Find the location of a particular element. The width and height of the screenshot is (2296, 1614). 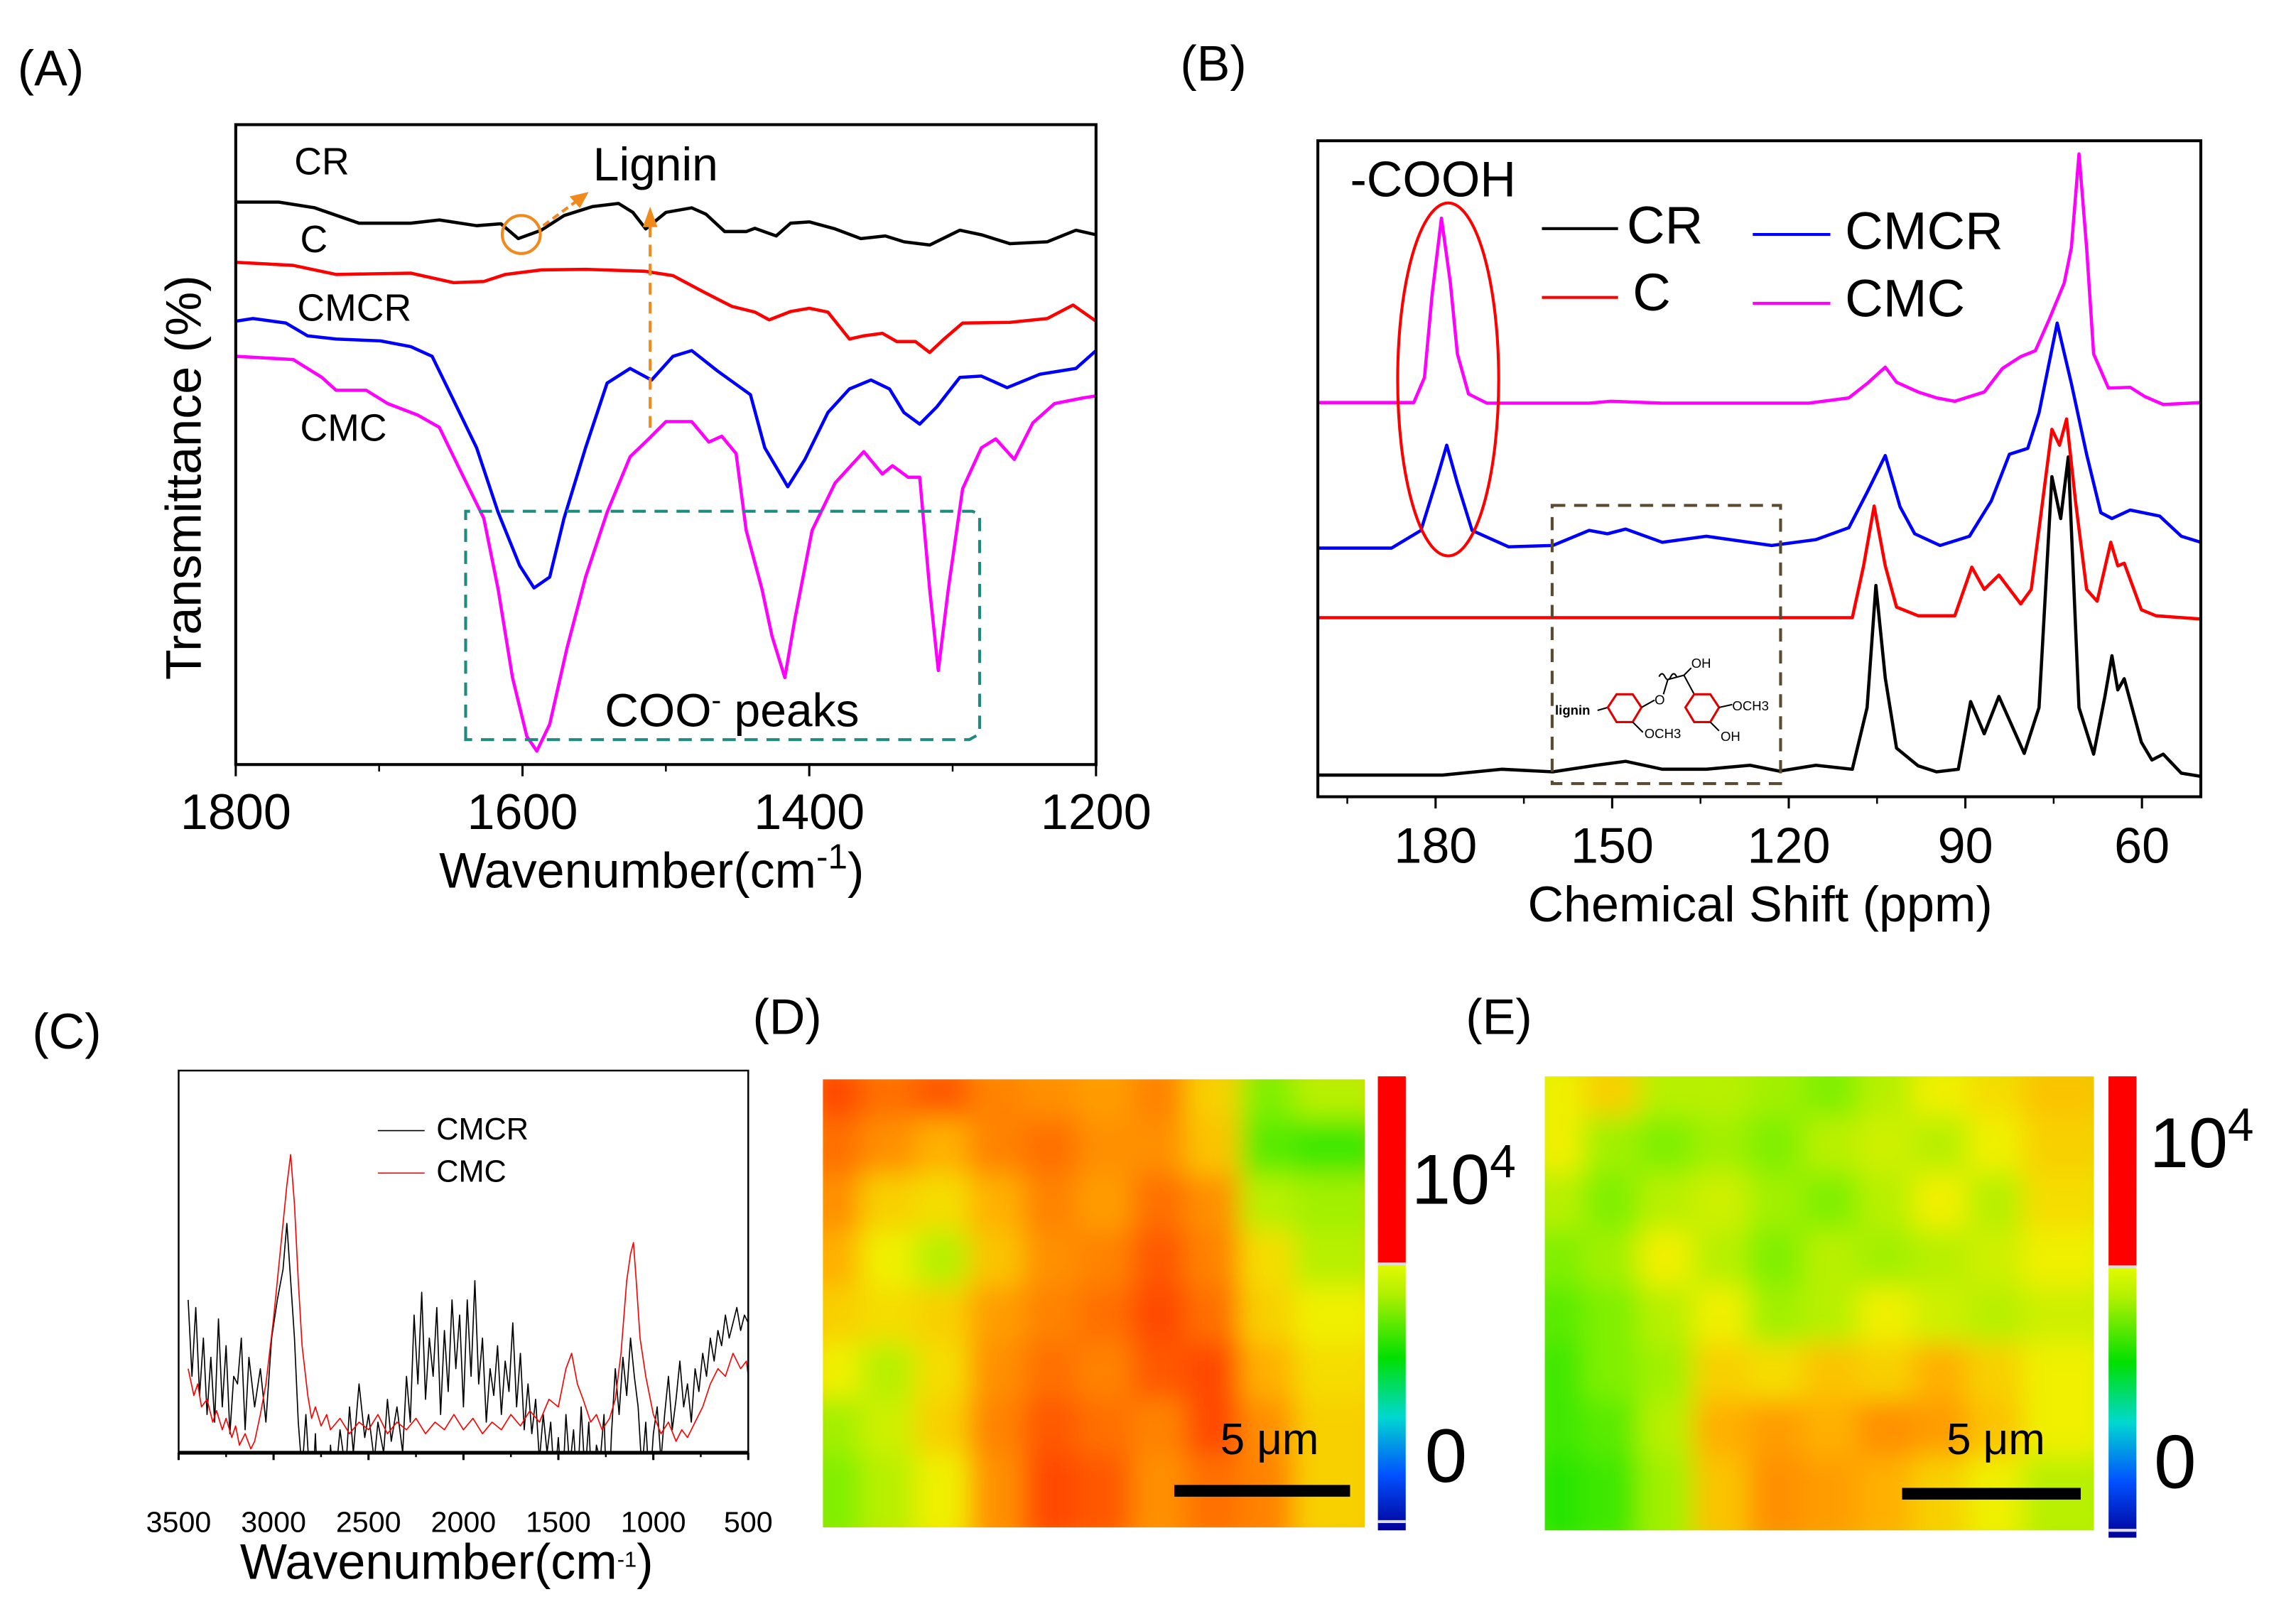

x-tick-label: 180 is located at coordinates (1435, 845).